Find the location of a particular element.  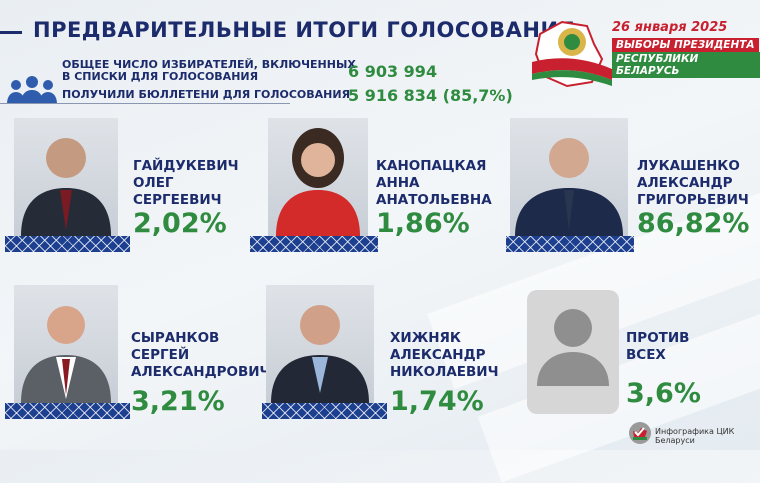

candidate-name: ЛУКАШЕНКО АЛЕКСАНДР ГРИГОРЬЕВИЧ is located at coordinates (693, 183).